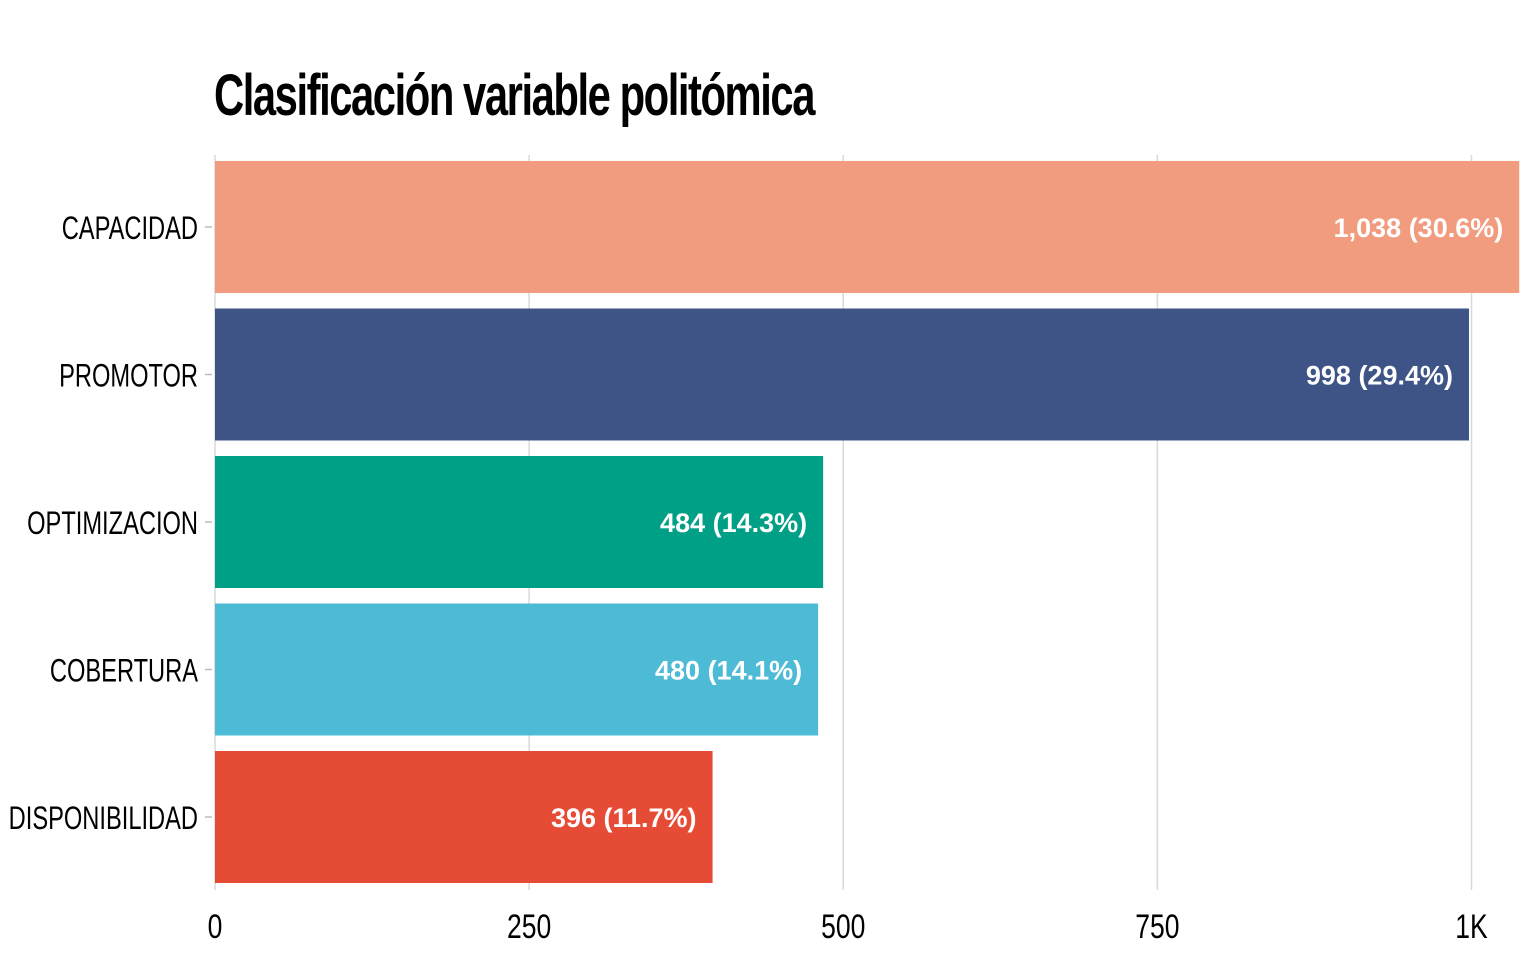 This screenshot has width=1536, height=960. Describe the element at coordinates (103, 818) in the screenshot. I see `category-label: DISPONIBILIDAD` at that location.